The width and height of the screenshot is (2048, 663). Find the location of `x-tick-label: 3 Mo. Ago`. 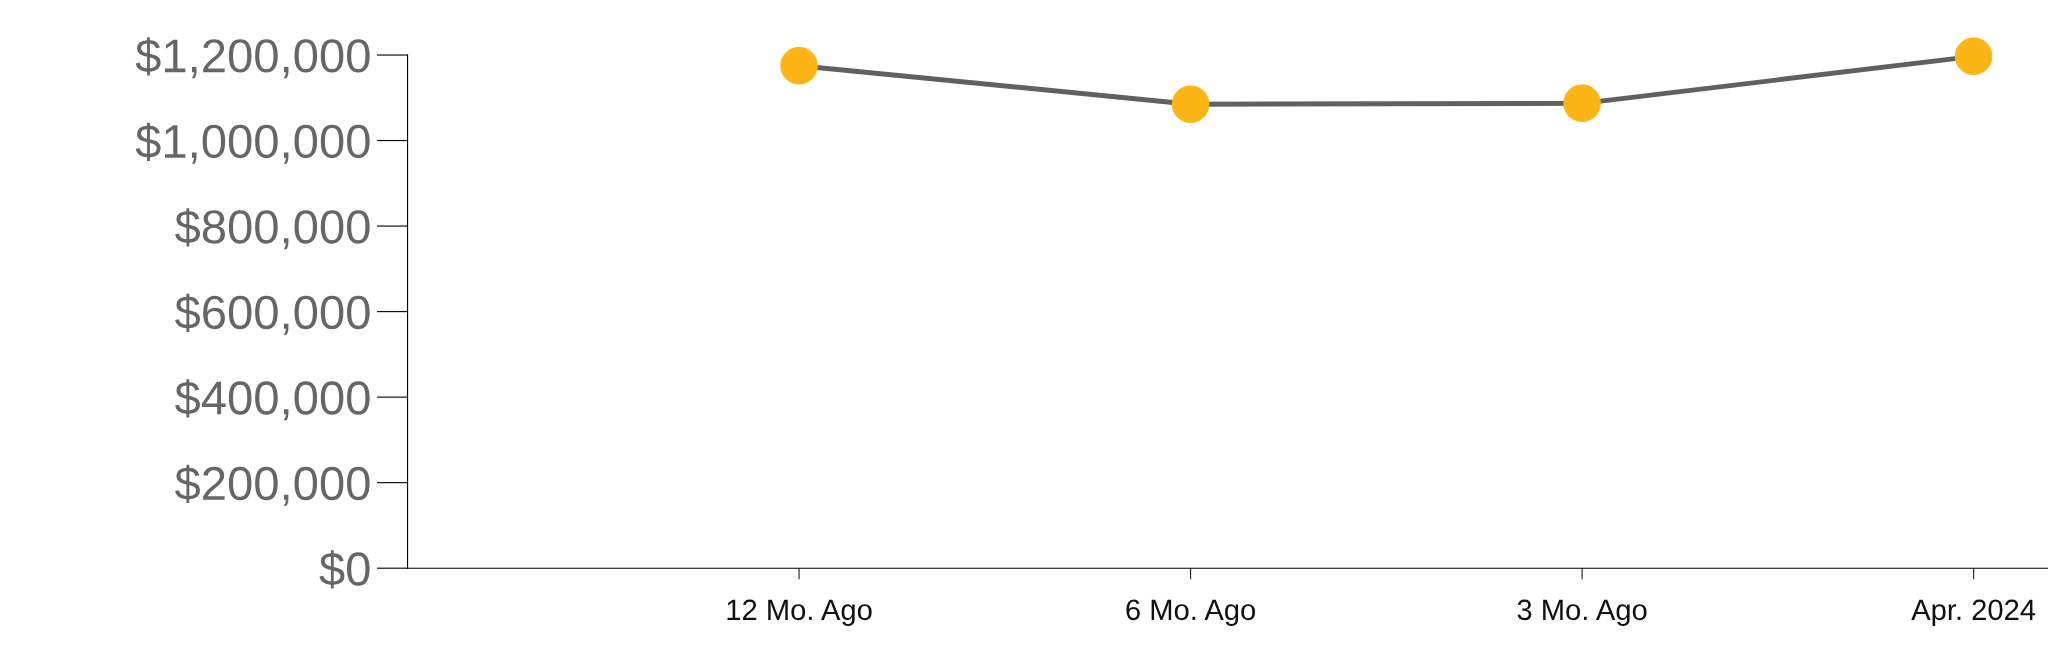

x-tick-label: 3 Mo. Ago is located at coordinates (1582, 612).